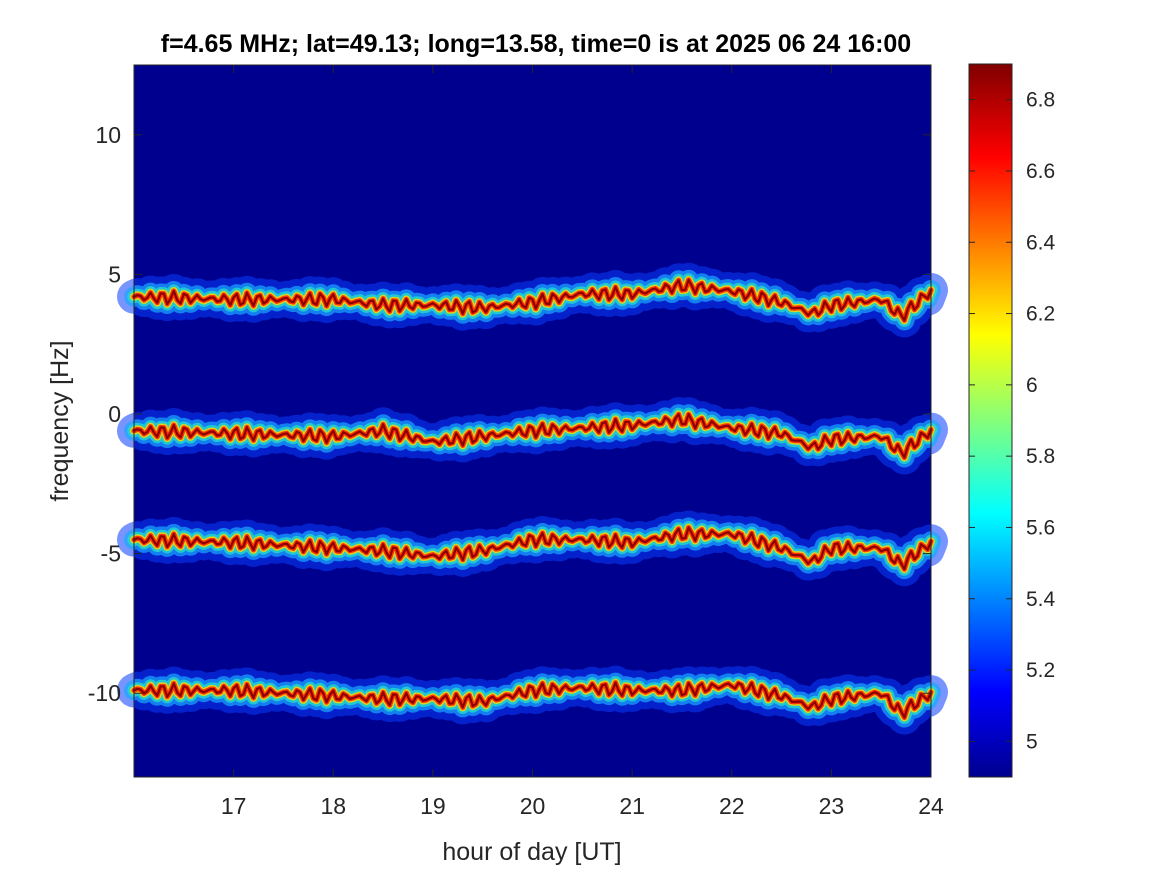  I want to click on colorbar-tick-label: 6.4, so click(1041, 242).